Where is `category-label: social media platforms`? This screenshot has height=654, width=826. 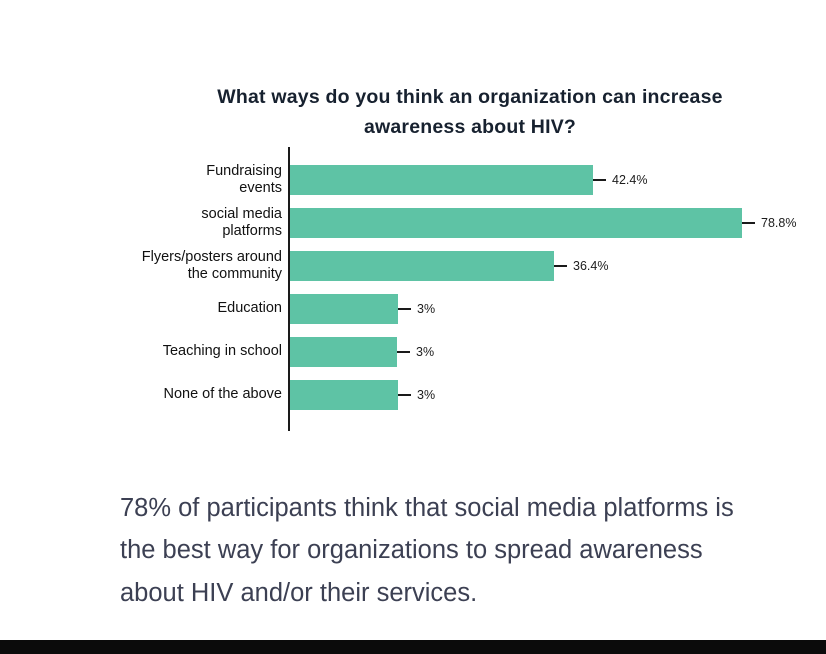
category-label: social media platforms is located at coordinates (241, 222).